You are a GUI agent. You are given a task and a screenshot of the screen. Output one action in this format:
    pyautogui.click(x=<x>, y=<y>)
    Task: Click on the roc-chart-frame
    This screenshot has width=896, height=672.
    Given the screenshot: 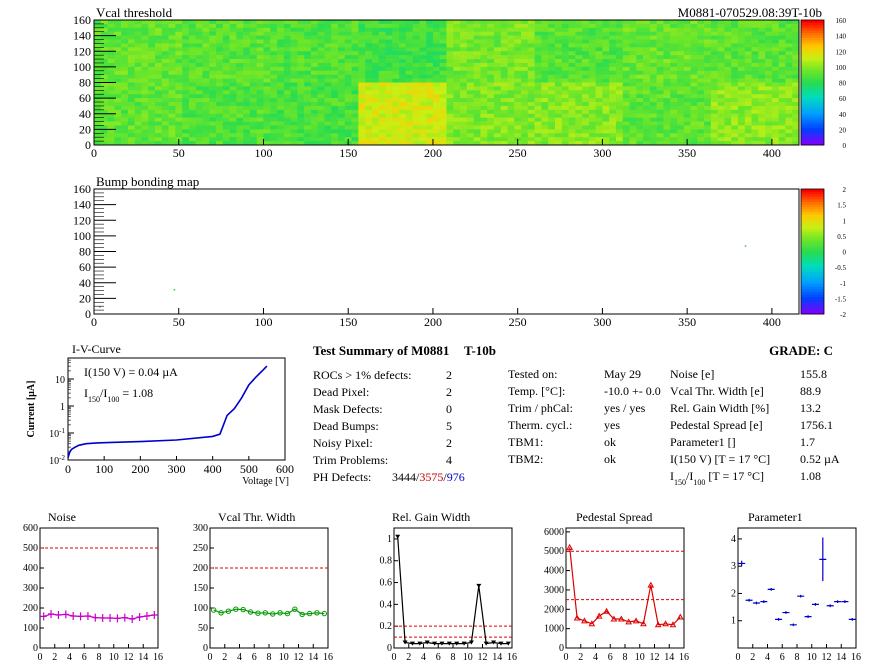 What is the action you would take?
    pyautogui.click(x=99, y=588)
    